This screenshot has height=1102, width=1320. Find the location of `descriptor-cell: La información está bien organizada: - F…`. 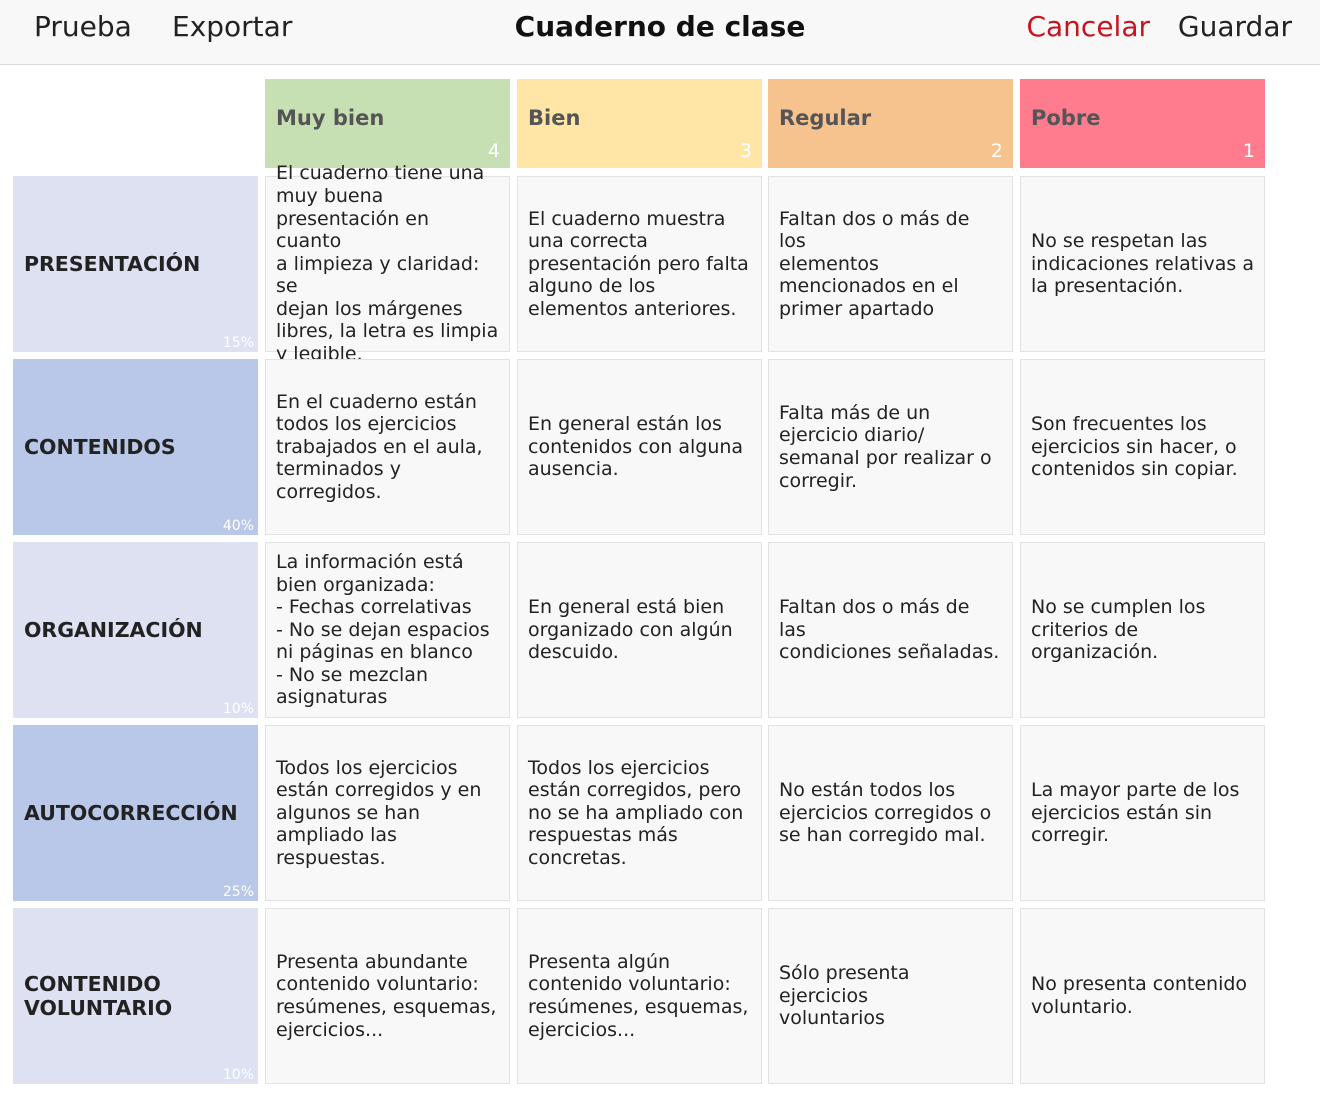

descriptor-cell: La información está bien organizada: - F… is located at coordinates (387, 630).